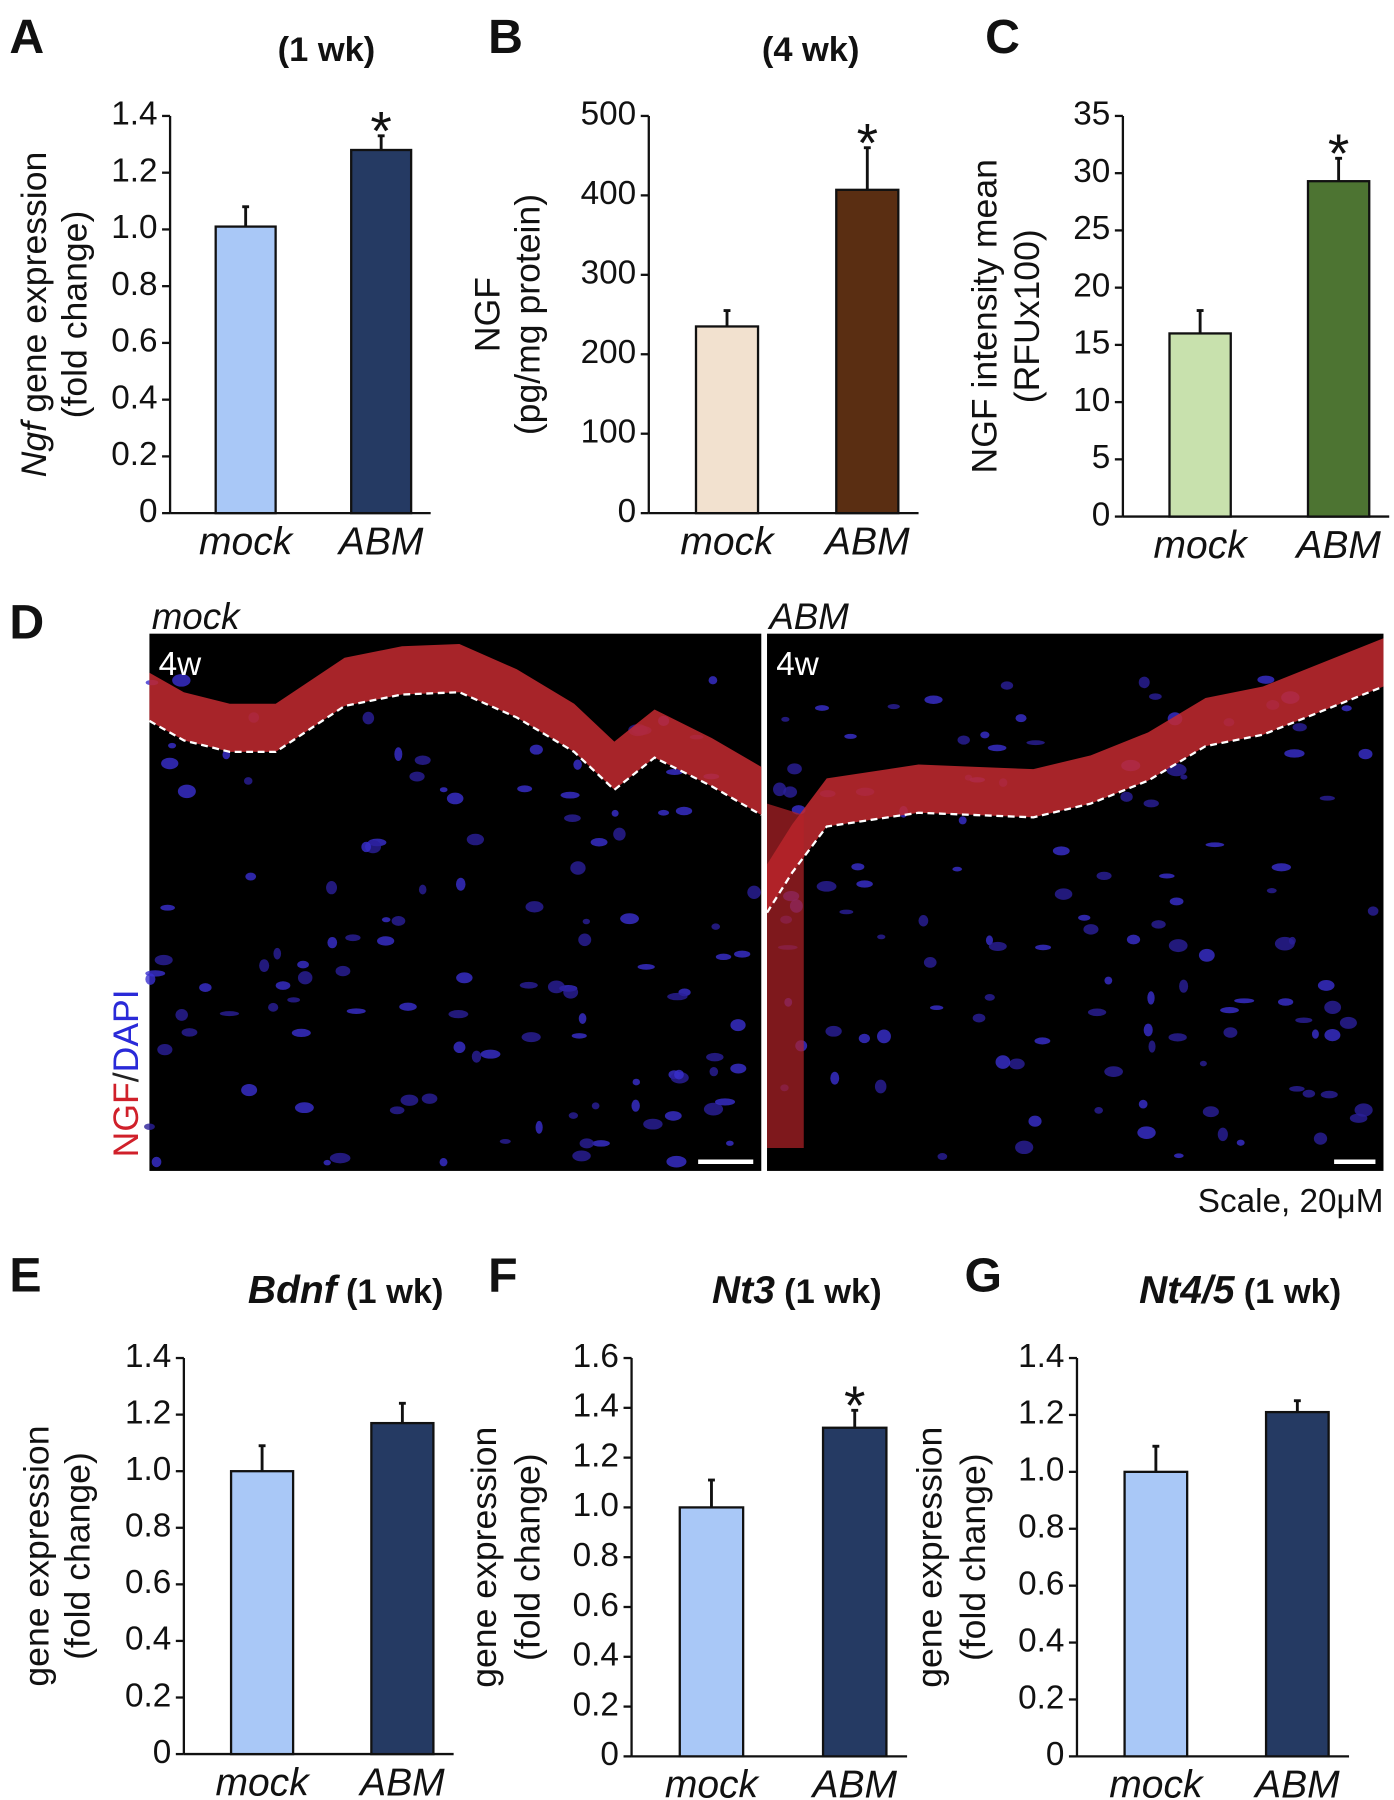 The width and height of the screenshot is (1394, 1800). I want to click on y-axis-label-text: NGF, so click(488, 314).